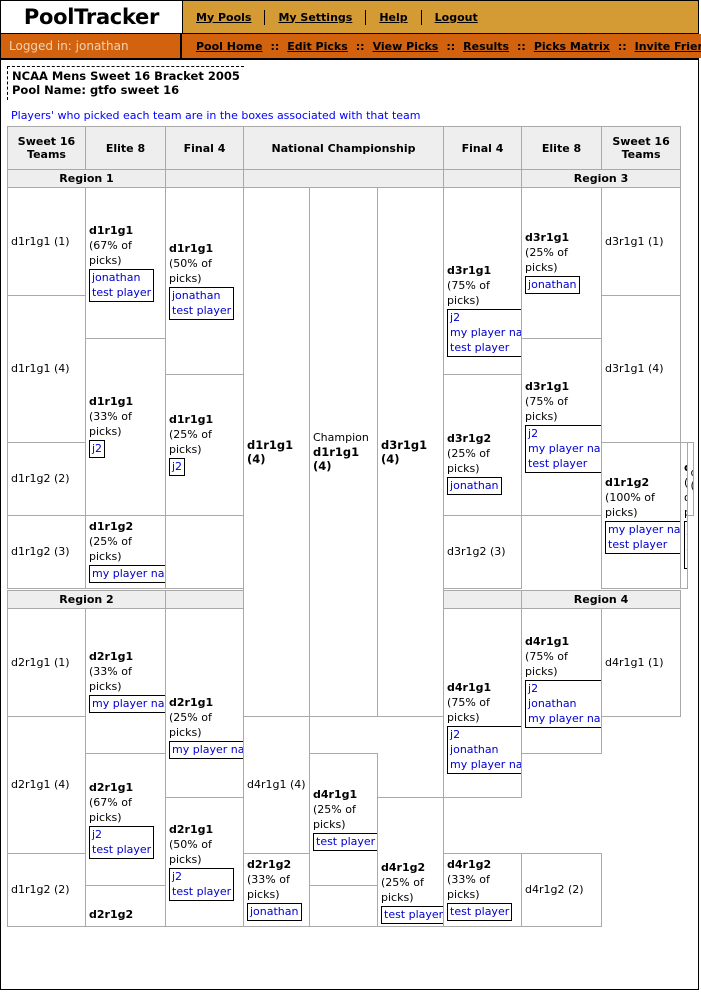  What do you see at coordinates (343, 148) in the screenshot?
I see `header-national-championship: National Championship` at bounding box center [343, 148].